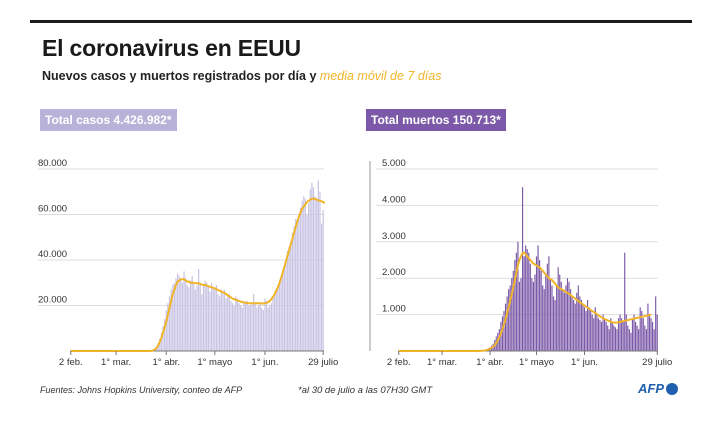  What do you see at coordinates (52, 254) in the screenshot?
I see `cases-y-tick-label: 40.000` at bounding box center [52, 254].